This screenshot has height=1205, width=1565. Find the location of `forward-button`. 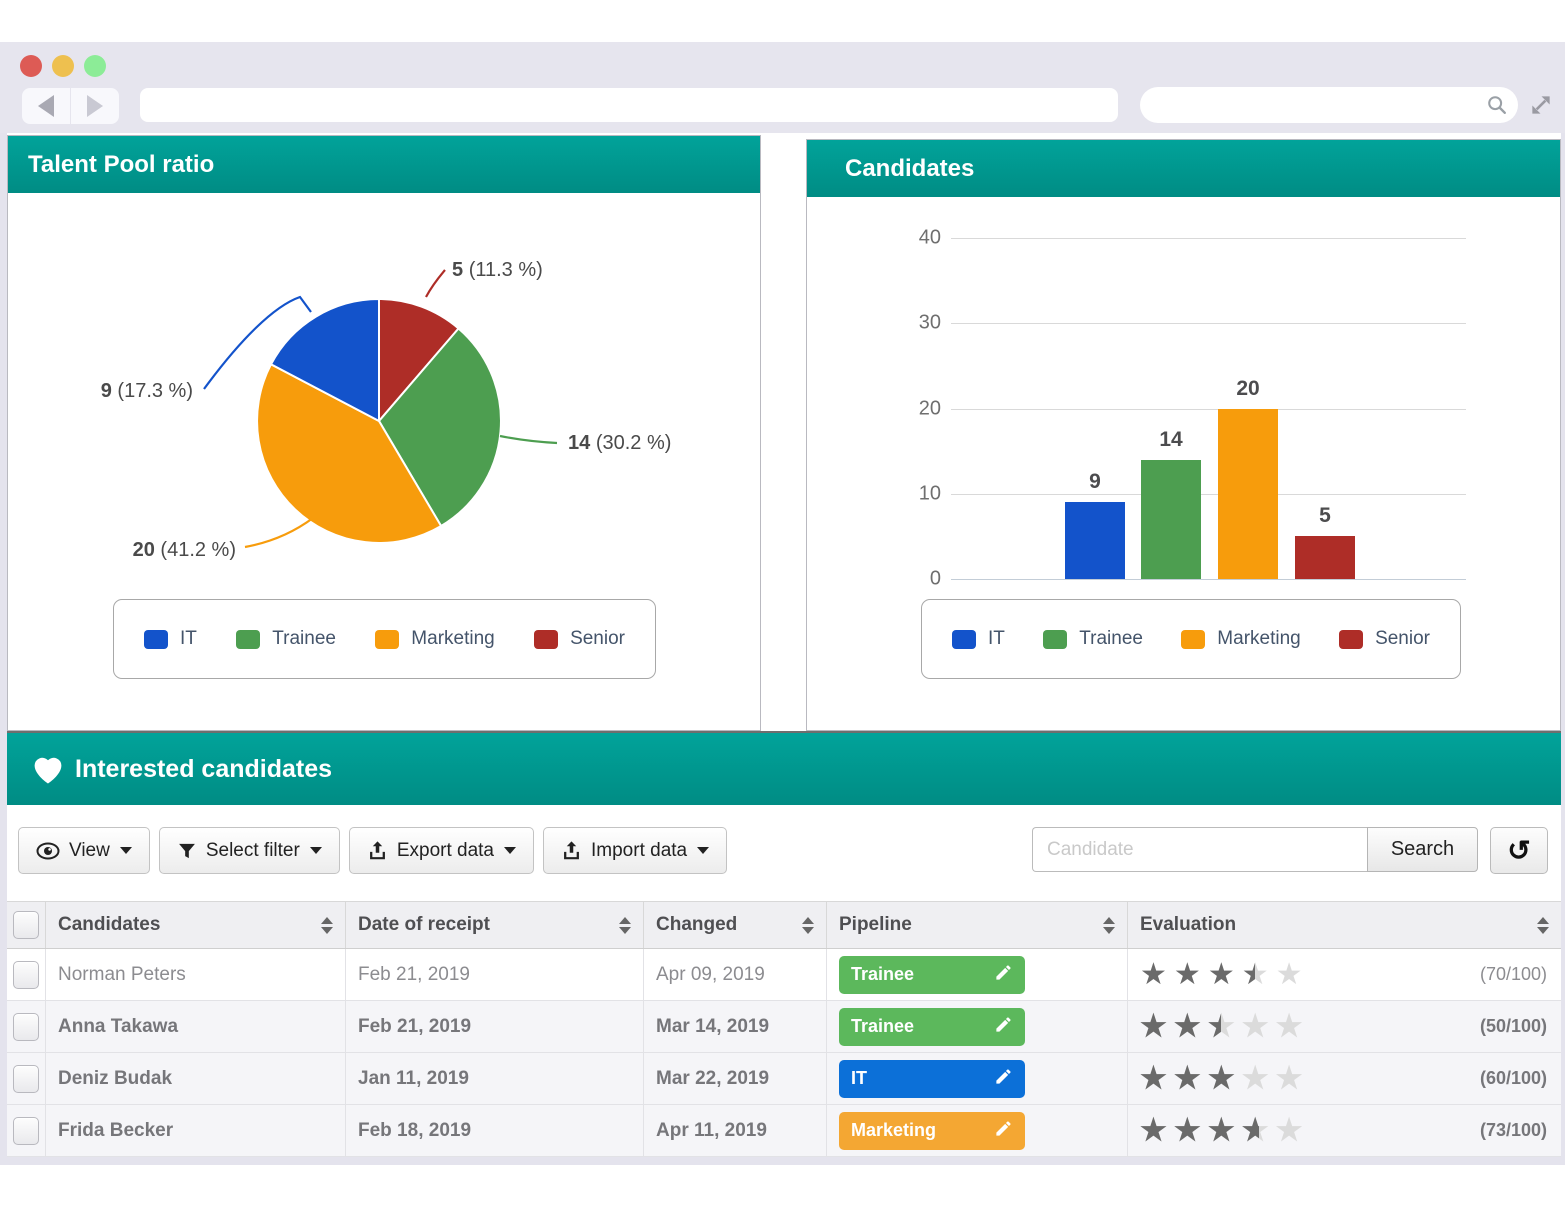

forward-button is located at coordinates (95, 106).